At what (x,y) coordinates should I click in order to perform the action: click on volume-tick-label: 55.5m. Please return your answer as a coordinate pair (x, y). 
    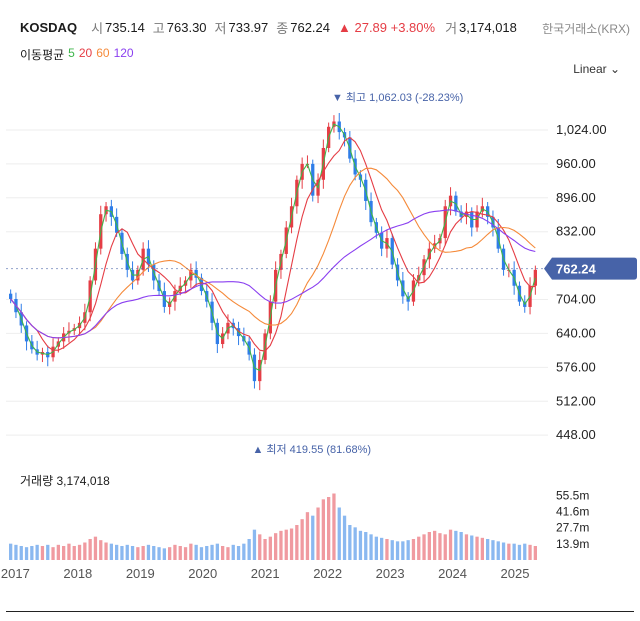
    Looking at the image, I should click on (572, 495).